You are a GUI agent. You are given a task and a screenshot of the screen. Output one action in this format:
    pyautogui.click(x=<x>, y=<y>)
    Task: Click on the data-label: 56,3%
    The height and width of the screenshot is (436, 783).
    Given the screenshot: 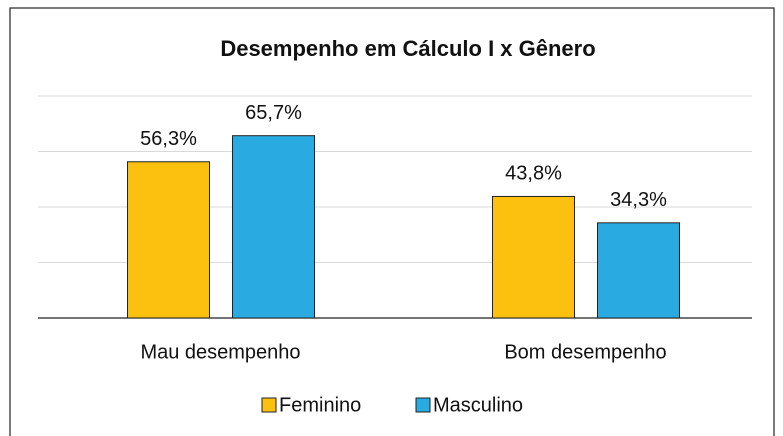 What is the action you would take?
    pyautogui.click(x=168, y=139)
    